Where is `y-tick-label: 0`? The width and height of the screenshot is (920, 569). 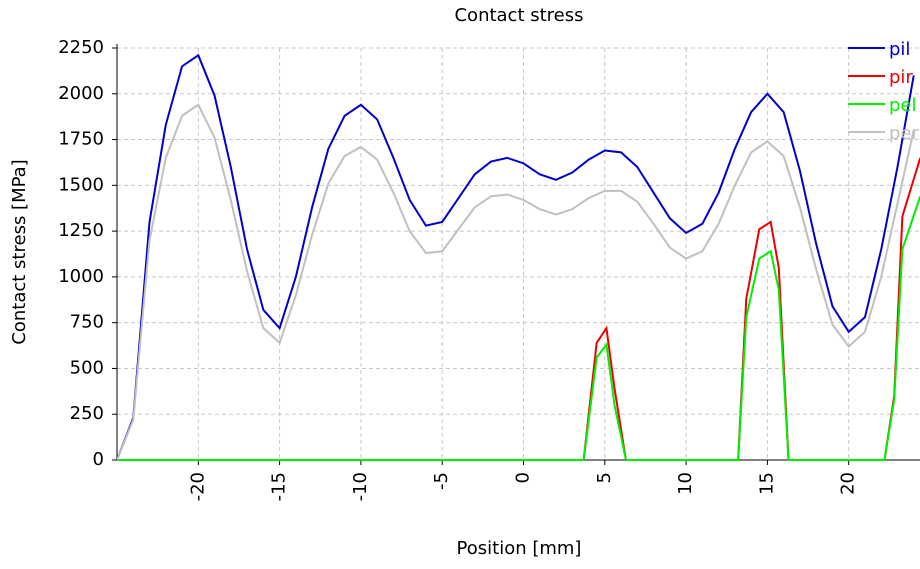 y-tick-label: 0 is located at coordinates (98, 459).